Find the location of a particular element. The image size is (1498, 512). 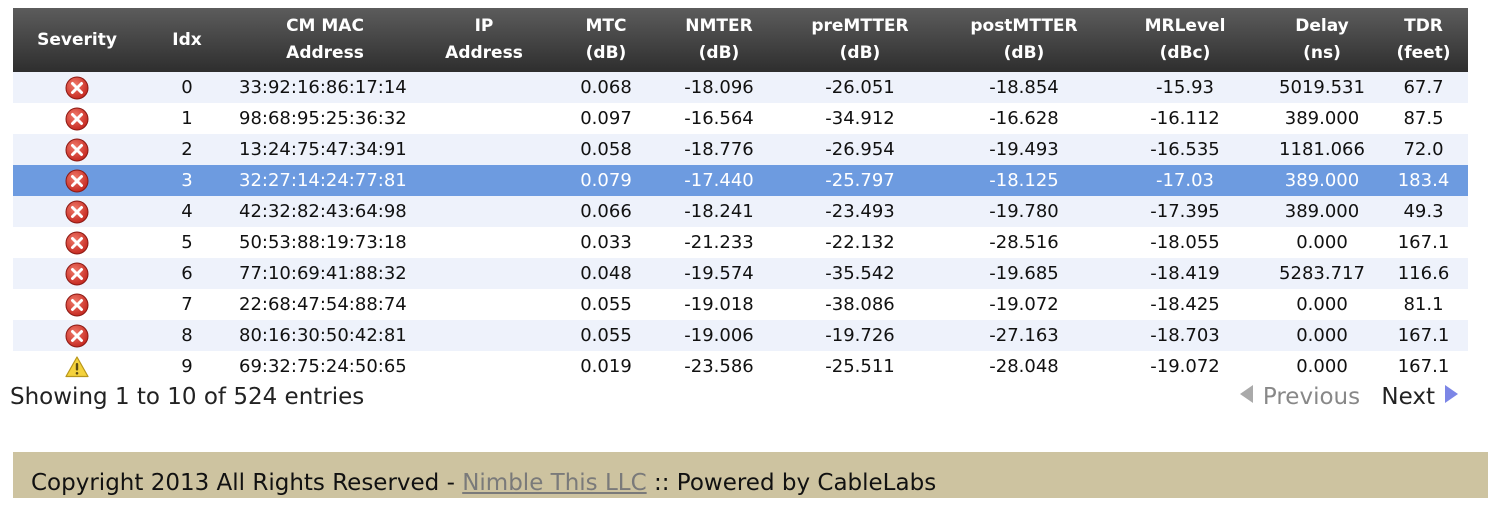

column-header-label: postMTTER is located at coordinates (1024, 26).